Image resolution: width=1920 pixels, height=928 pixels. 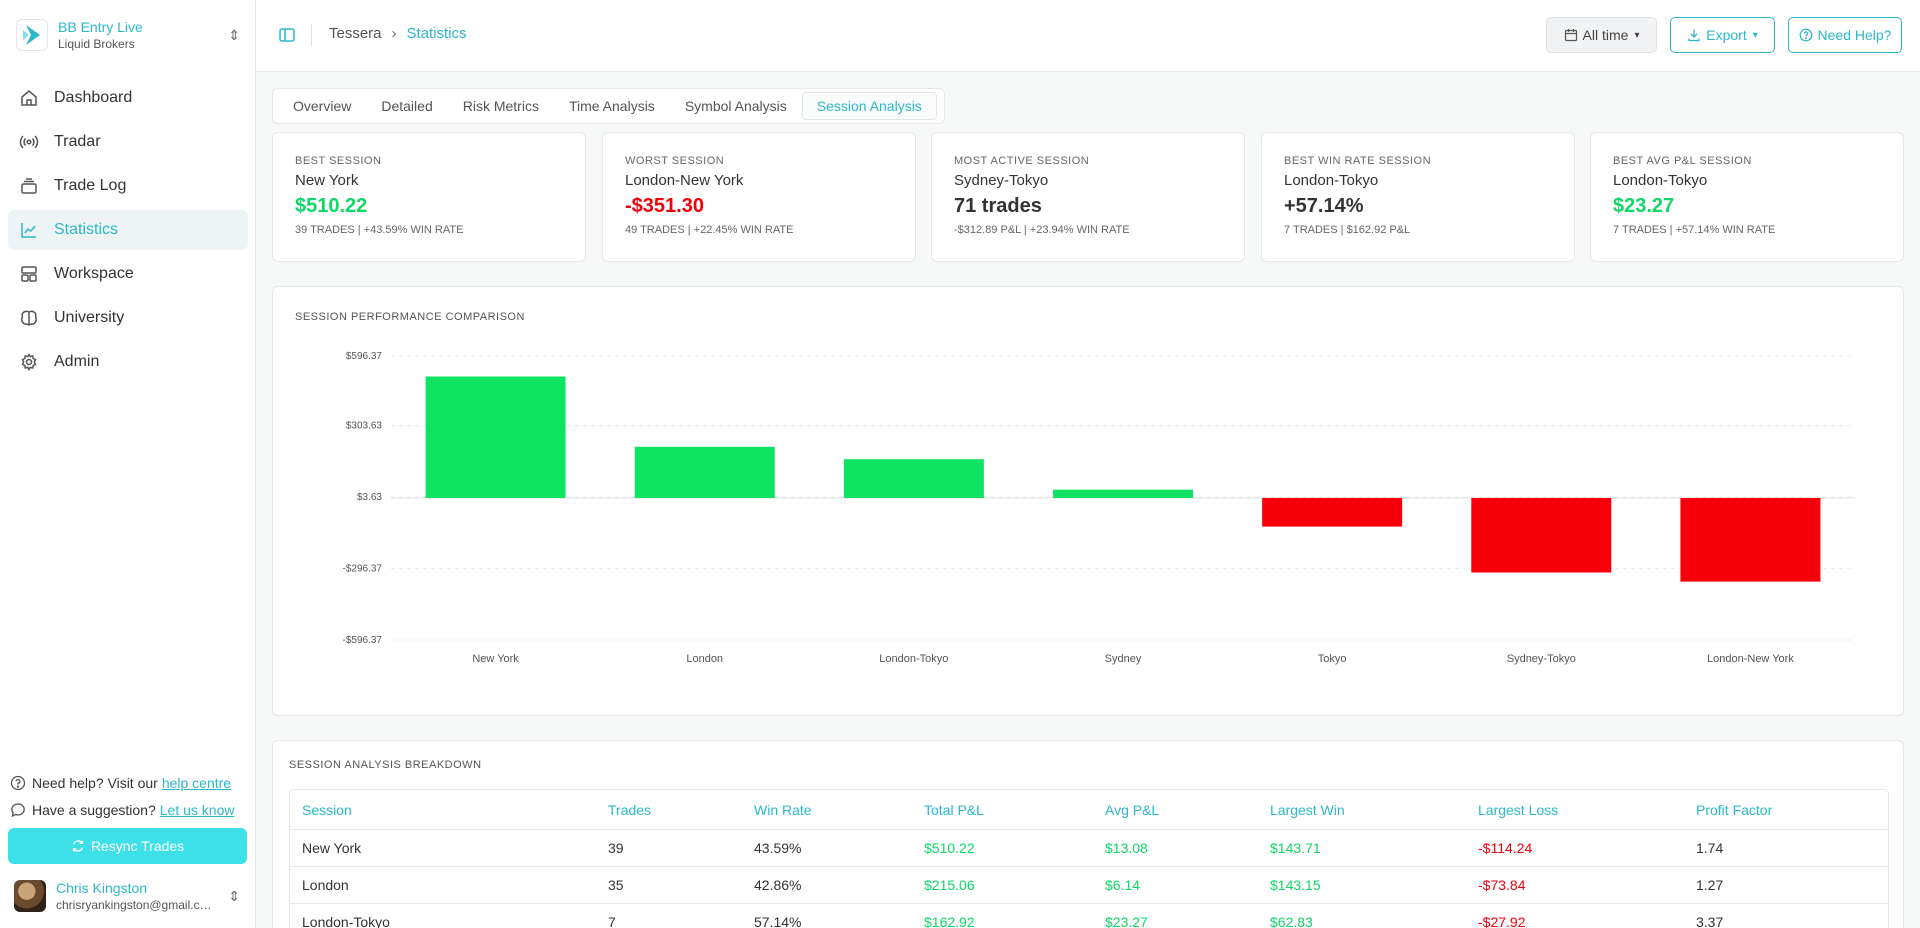 I want to click on y-tick-label: $303.63, so click(x=364, y=426).